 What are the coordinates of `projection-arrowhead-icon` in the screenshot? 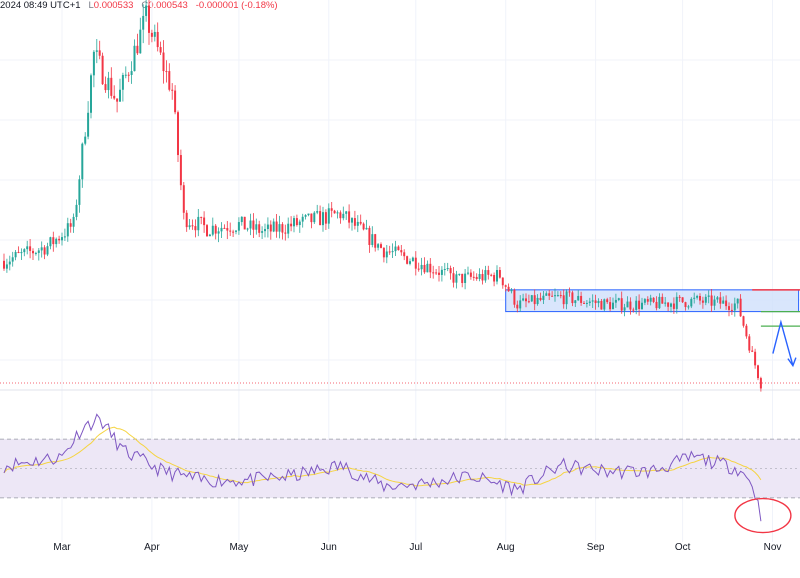 It's located at (792, 362).